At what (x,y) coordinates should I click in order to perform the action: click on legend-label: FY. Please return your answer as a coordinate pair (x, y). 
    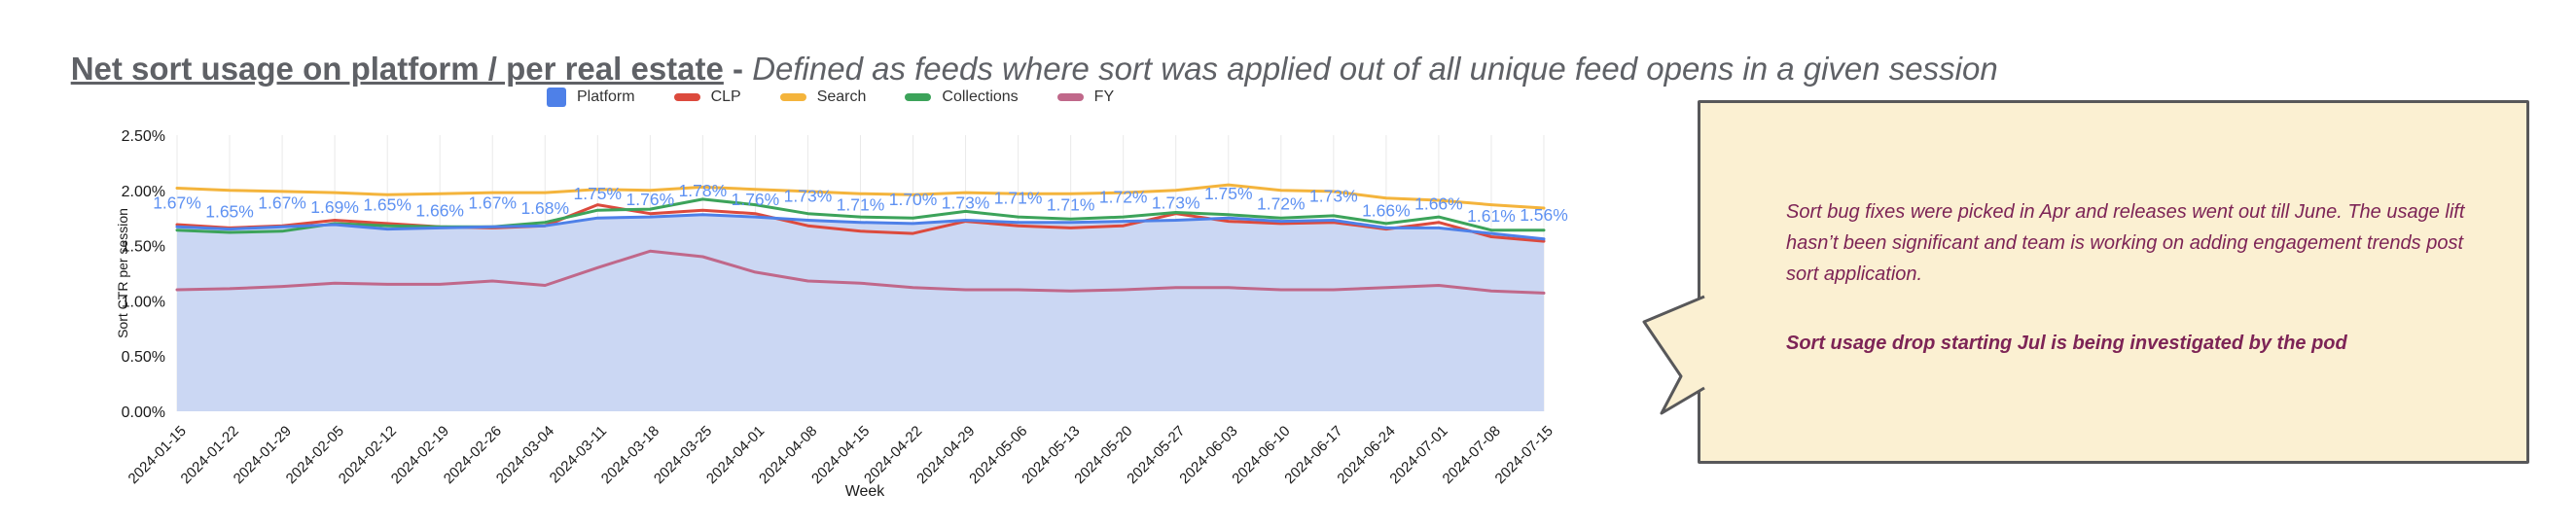
    Looking at the image, I should click on (1104, 96).